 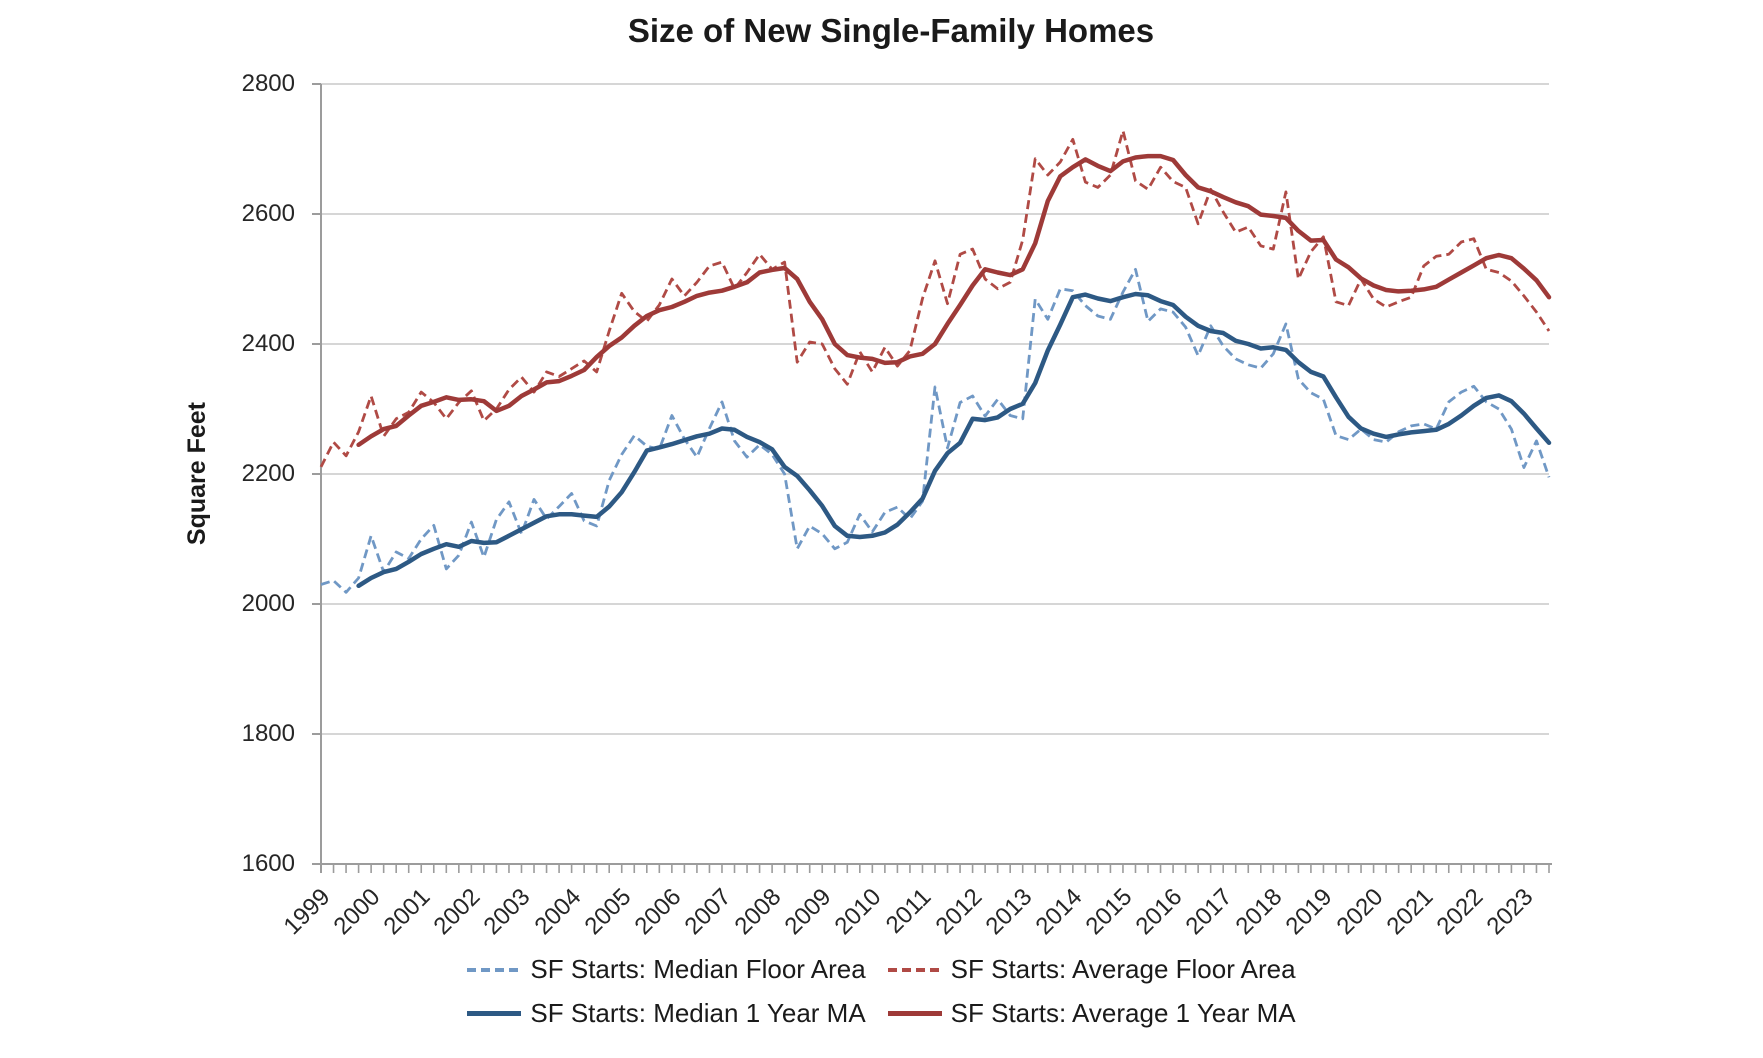 I want to click on legend-label: SF Starts: Median 1 Year MA, so click(x=698, y=1013).